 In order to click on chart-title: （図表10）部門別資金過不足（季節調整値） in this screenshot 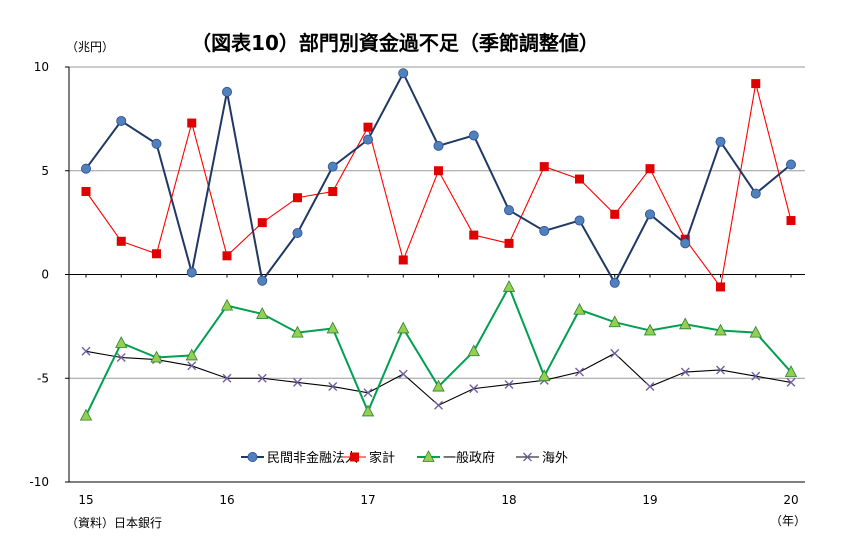, I will do `click(395, 43)`.